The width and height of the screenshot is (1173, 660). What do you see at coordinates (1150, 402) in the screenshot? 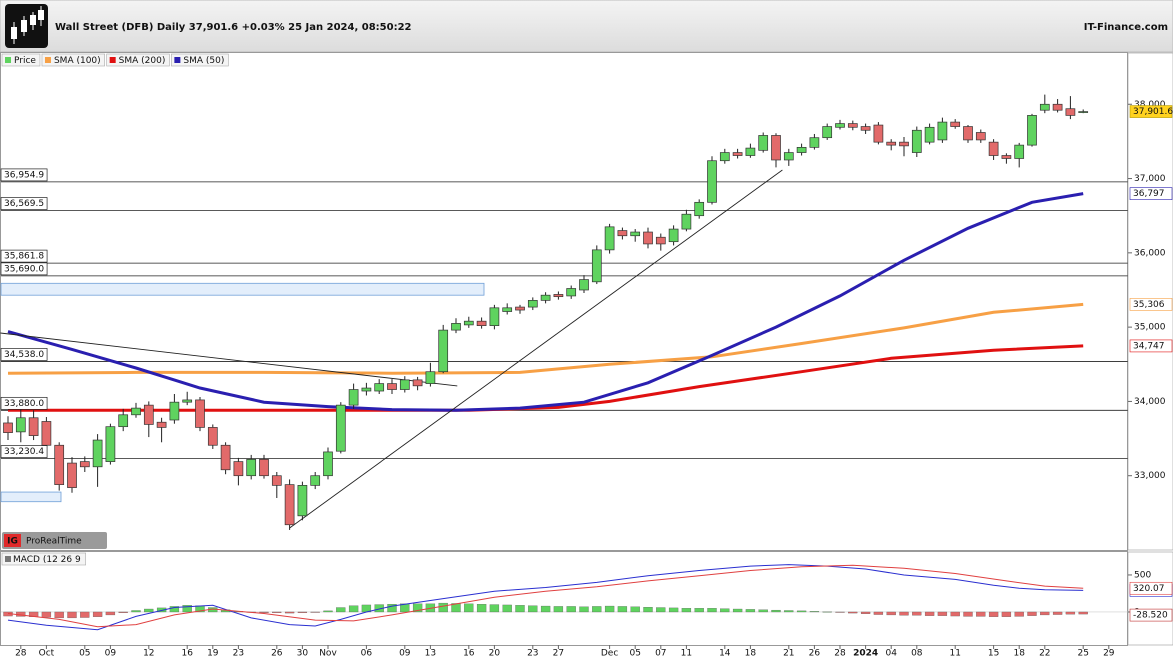
I see `y-tick-label: 34,000` at bounding box center [1150, 402].